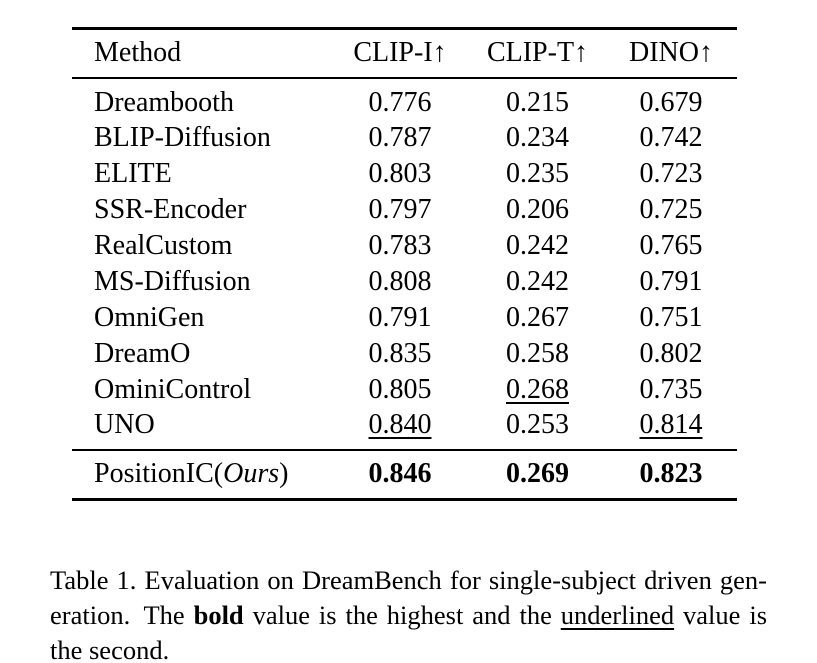 The image size is (817, 663). I want to click on dino-cell-ours: 0.823, so click(671, 474).